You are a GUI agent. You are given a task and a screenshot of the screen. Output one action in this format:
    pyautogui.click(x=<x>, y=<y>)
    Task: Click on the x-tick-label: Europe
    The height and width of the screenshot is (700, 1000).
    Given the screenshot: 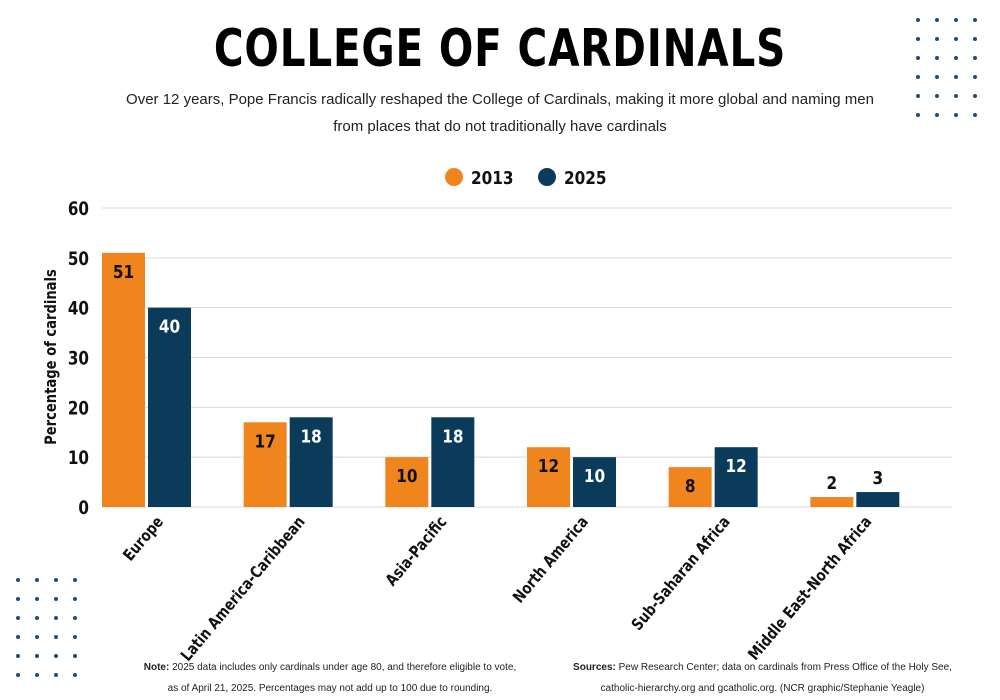 What is the action you would take?
    pyautogui.click(x=144, y=539)
    